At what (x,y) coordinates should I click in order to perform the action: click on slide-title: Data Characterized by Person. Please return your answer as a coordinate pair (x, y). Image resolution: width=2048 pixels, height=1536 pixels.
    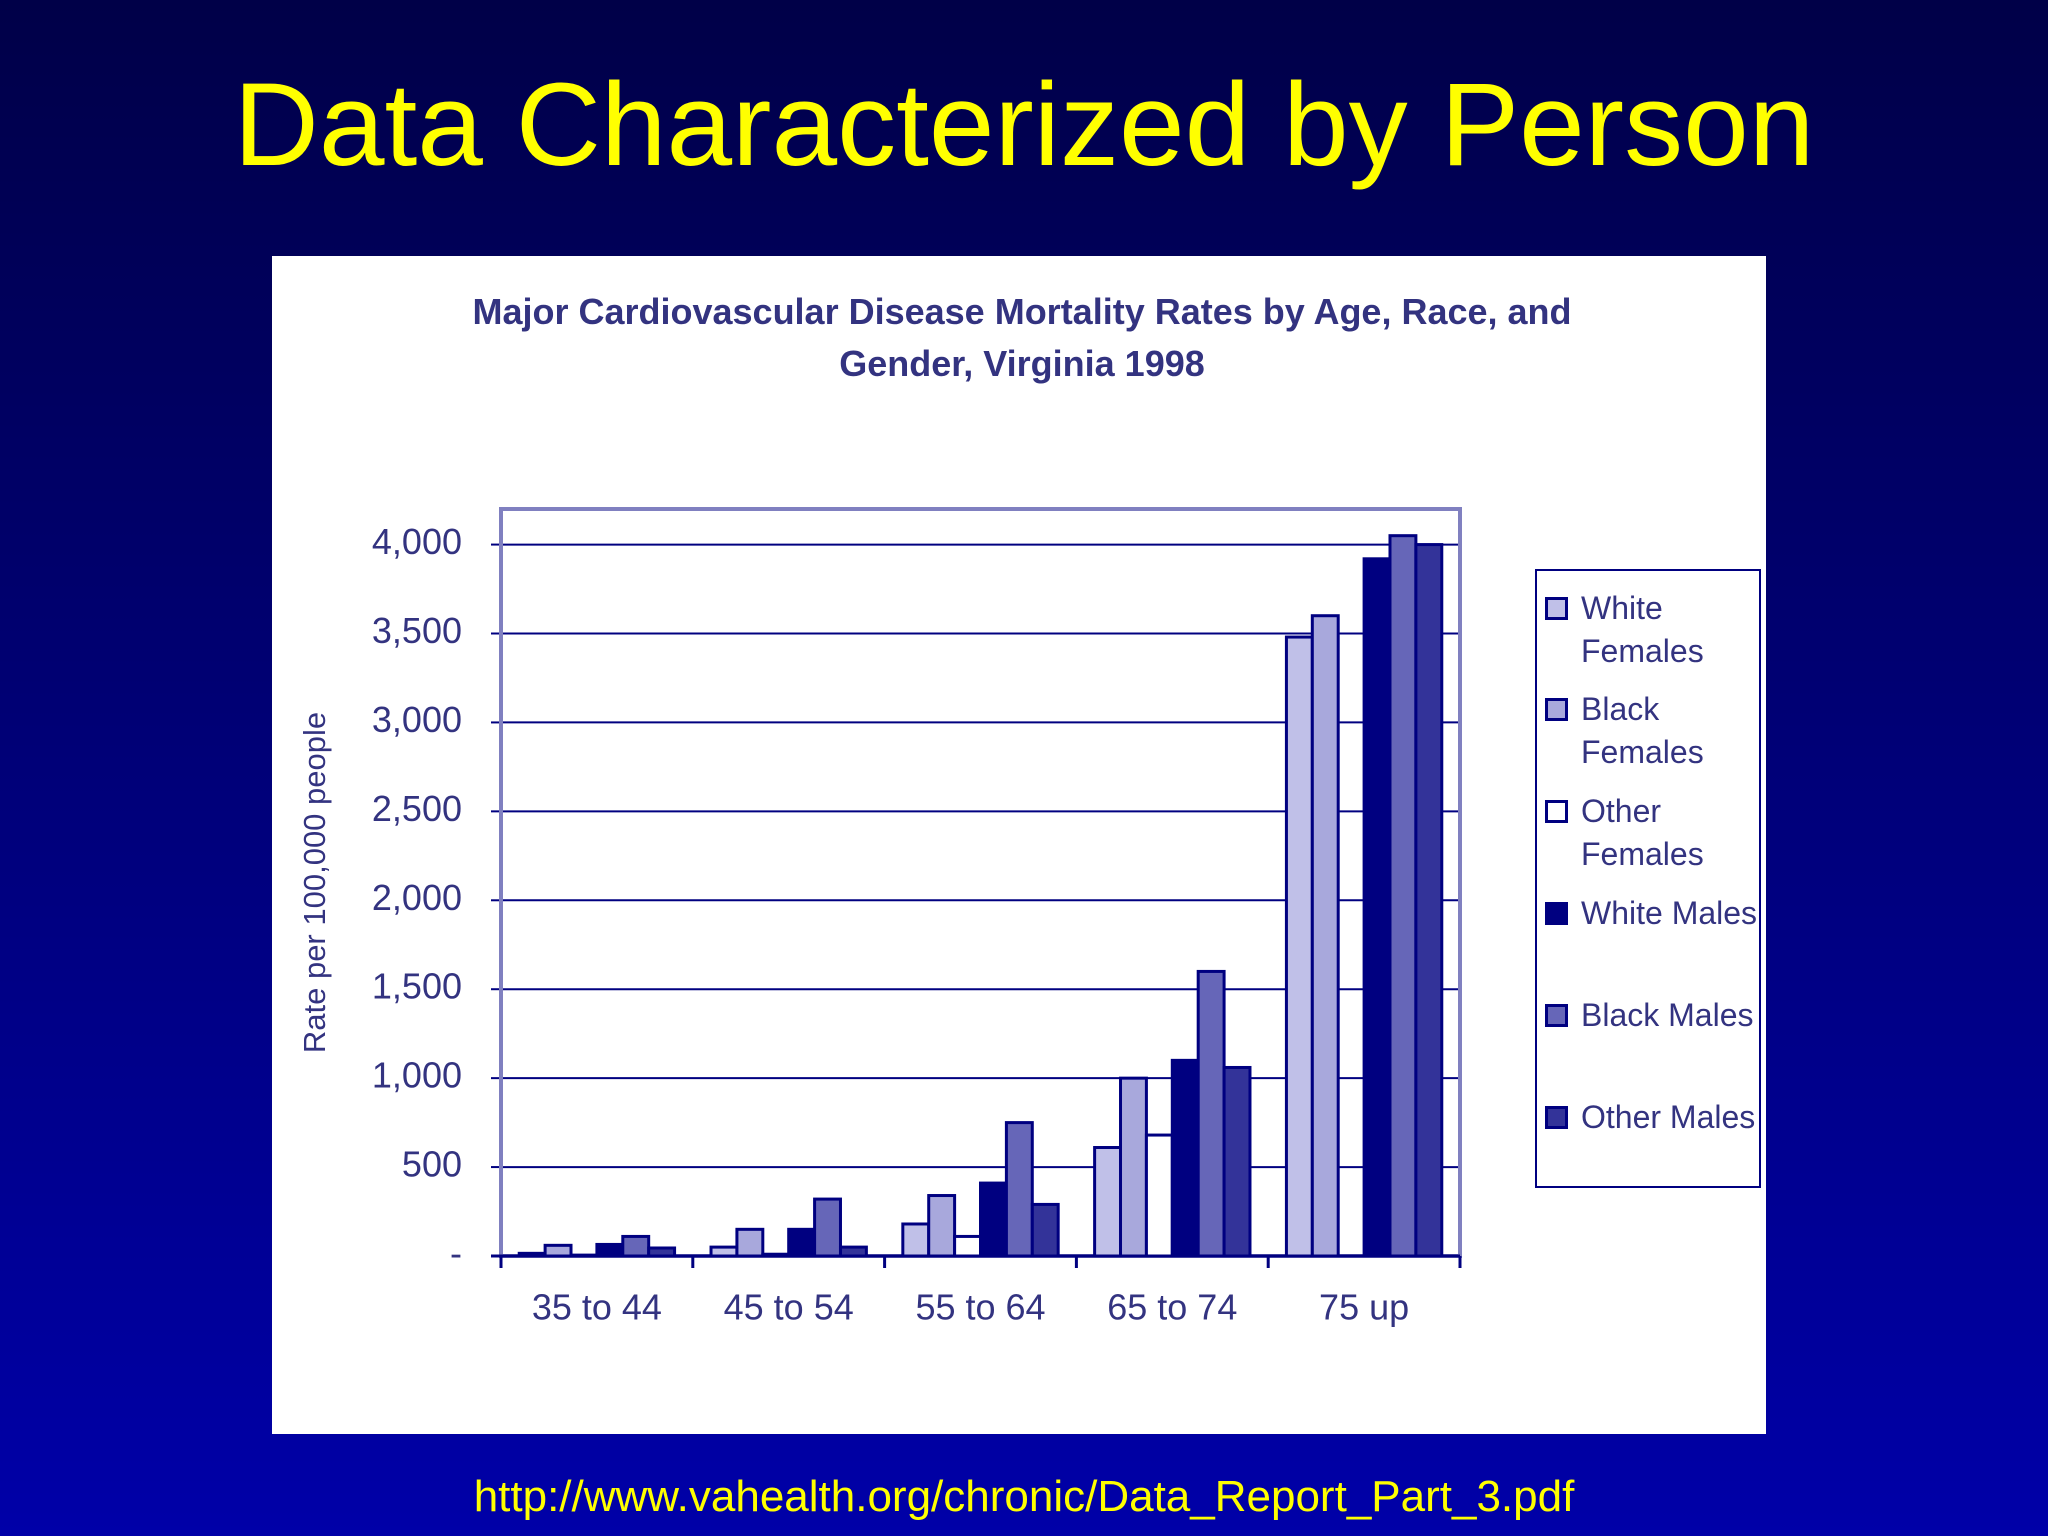
    Looking at the image, I should click on (1024, 125).